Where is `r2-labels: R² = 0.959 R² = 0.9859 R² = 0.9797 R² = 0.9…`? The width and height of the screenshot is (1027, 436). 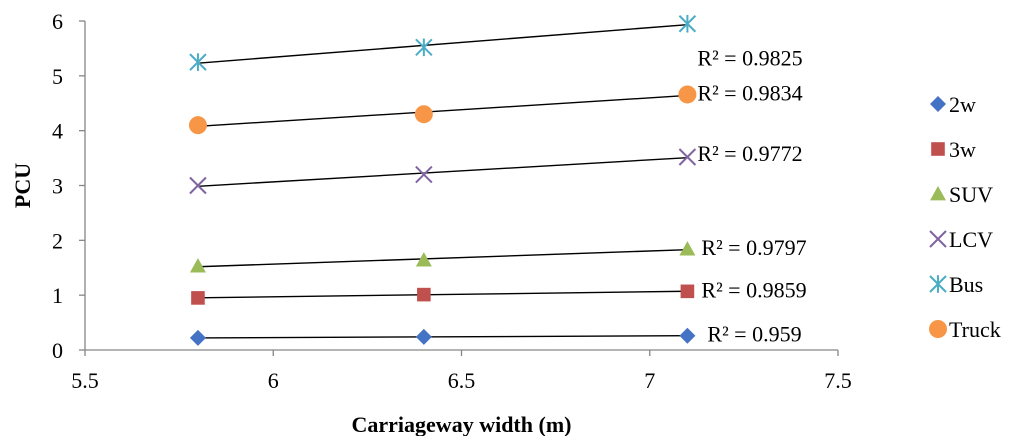
r2-labels: R² = 0.959 R² = 0.9859 R² = 0.9797 R² = 0.9… is located at coordinates (751, 196).